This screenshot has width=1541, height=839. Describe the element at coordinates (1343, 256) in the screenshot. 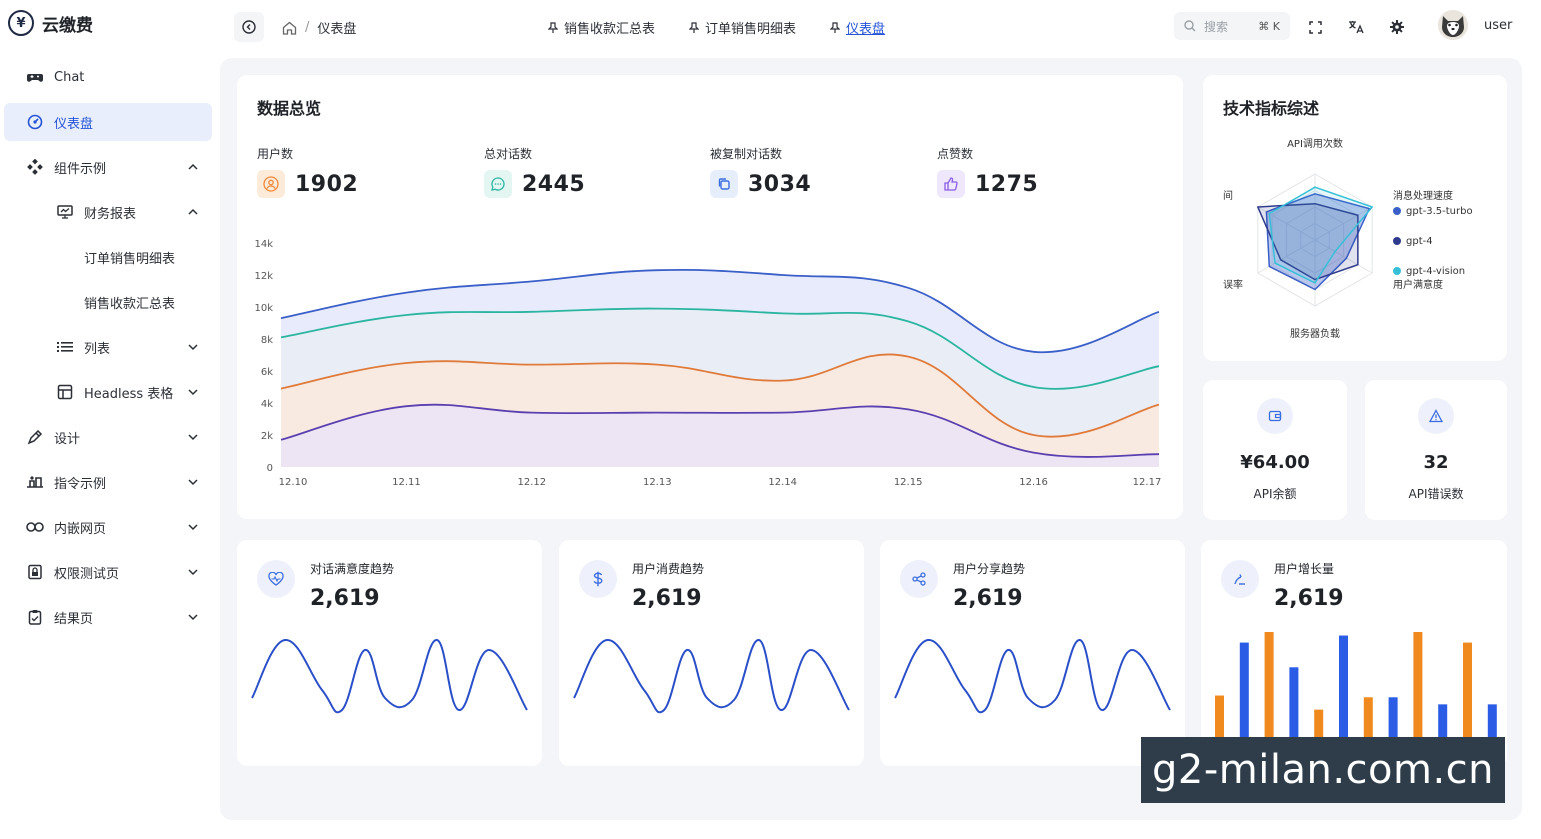

I see `radar-axis-line` at that location.